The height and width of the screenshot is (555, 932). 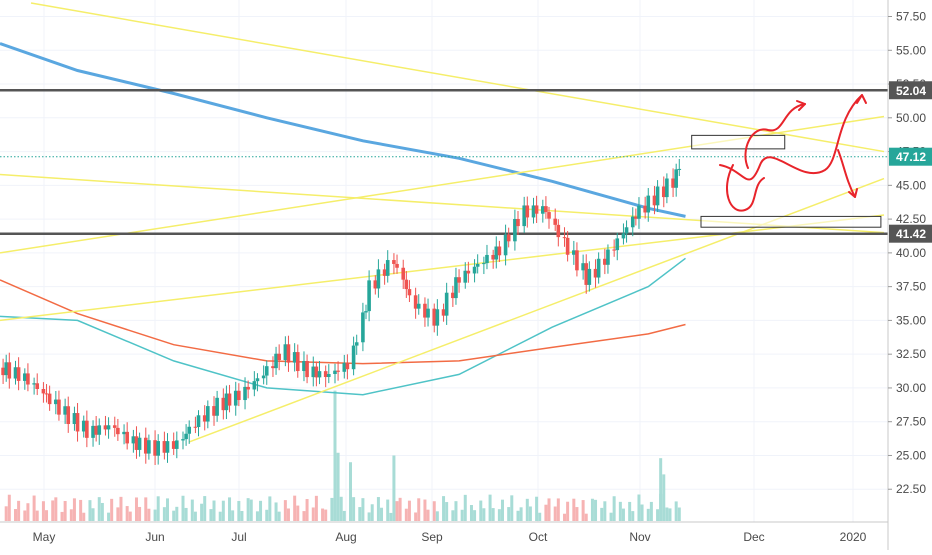 What do you see at coordinates (911, 118) in the screenshot?
I see `y-tick-label: 50.00` at bounding box center [911, 118].